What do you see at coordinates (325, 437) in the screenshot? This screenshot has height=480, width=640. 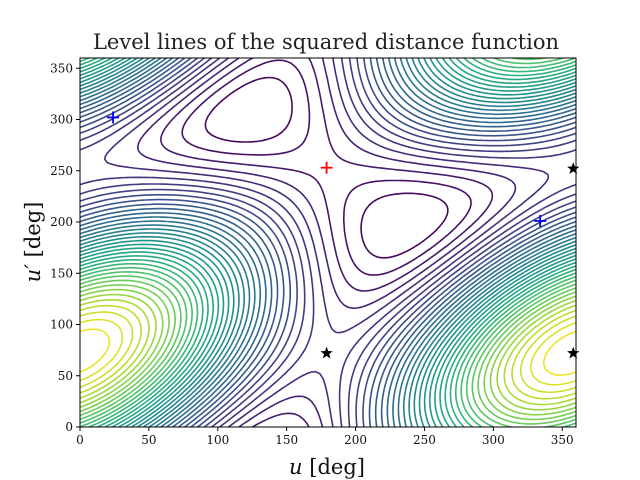 I see `x-axis: 0 50 100 150 200 250 300 350` at bounding box center [325, 437].